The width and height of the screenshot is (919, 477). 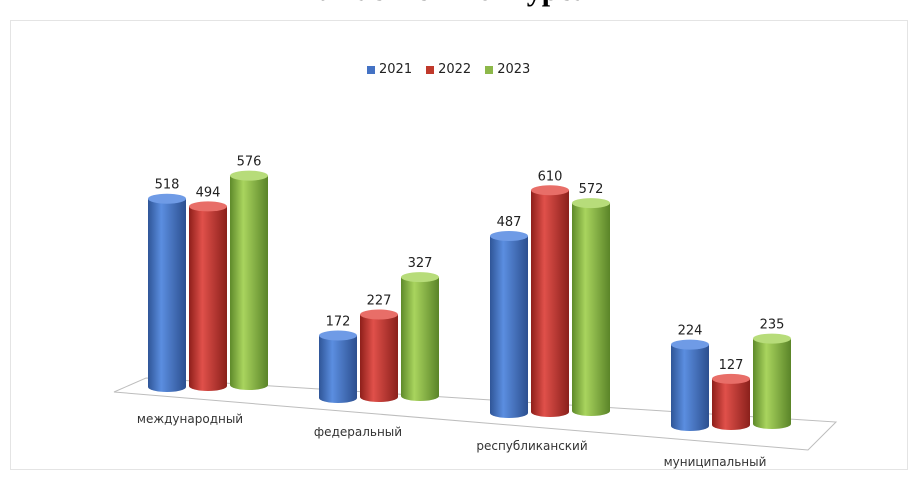 I want to click on legend-label-2021: 2021, so click(x=396, y=69).